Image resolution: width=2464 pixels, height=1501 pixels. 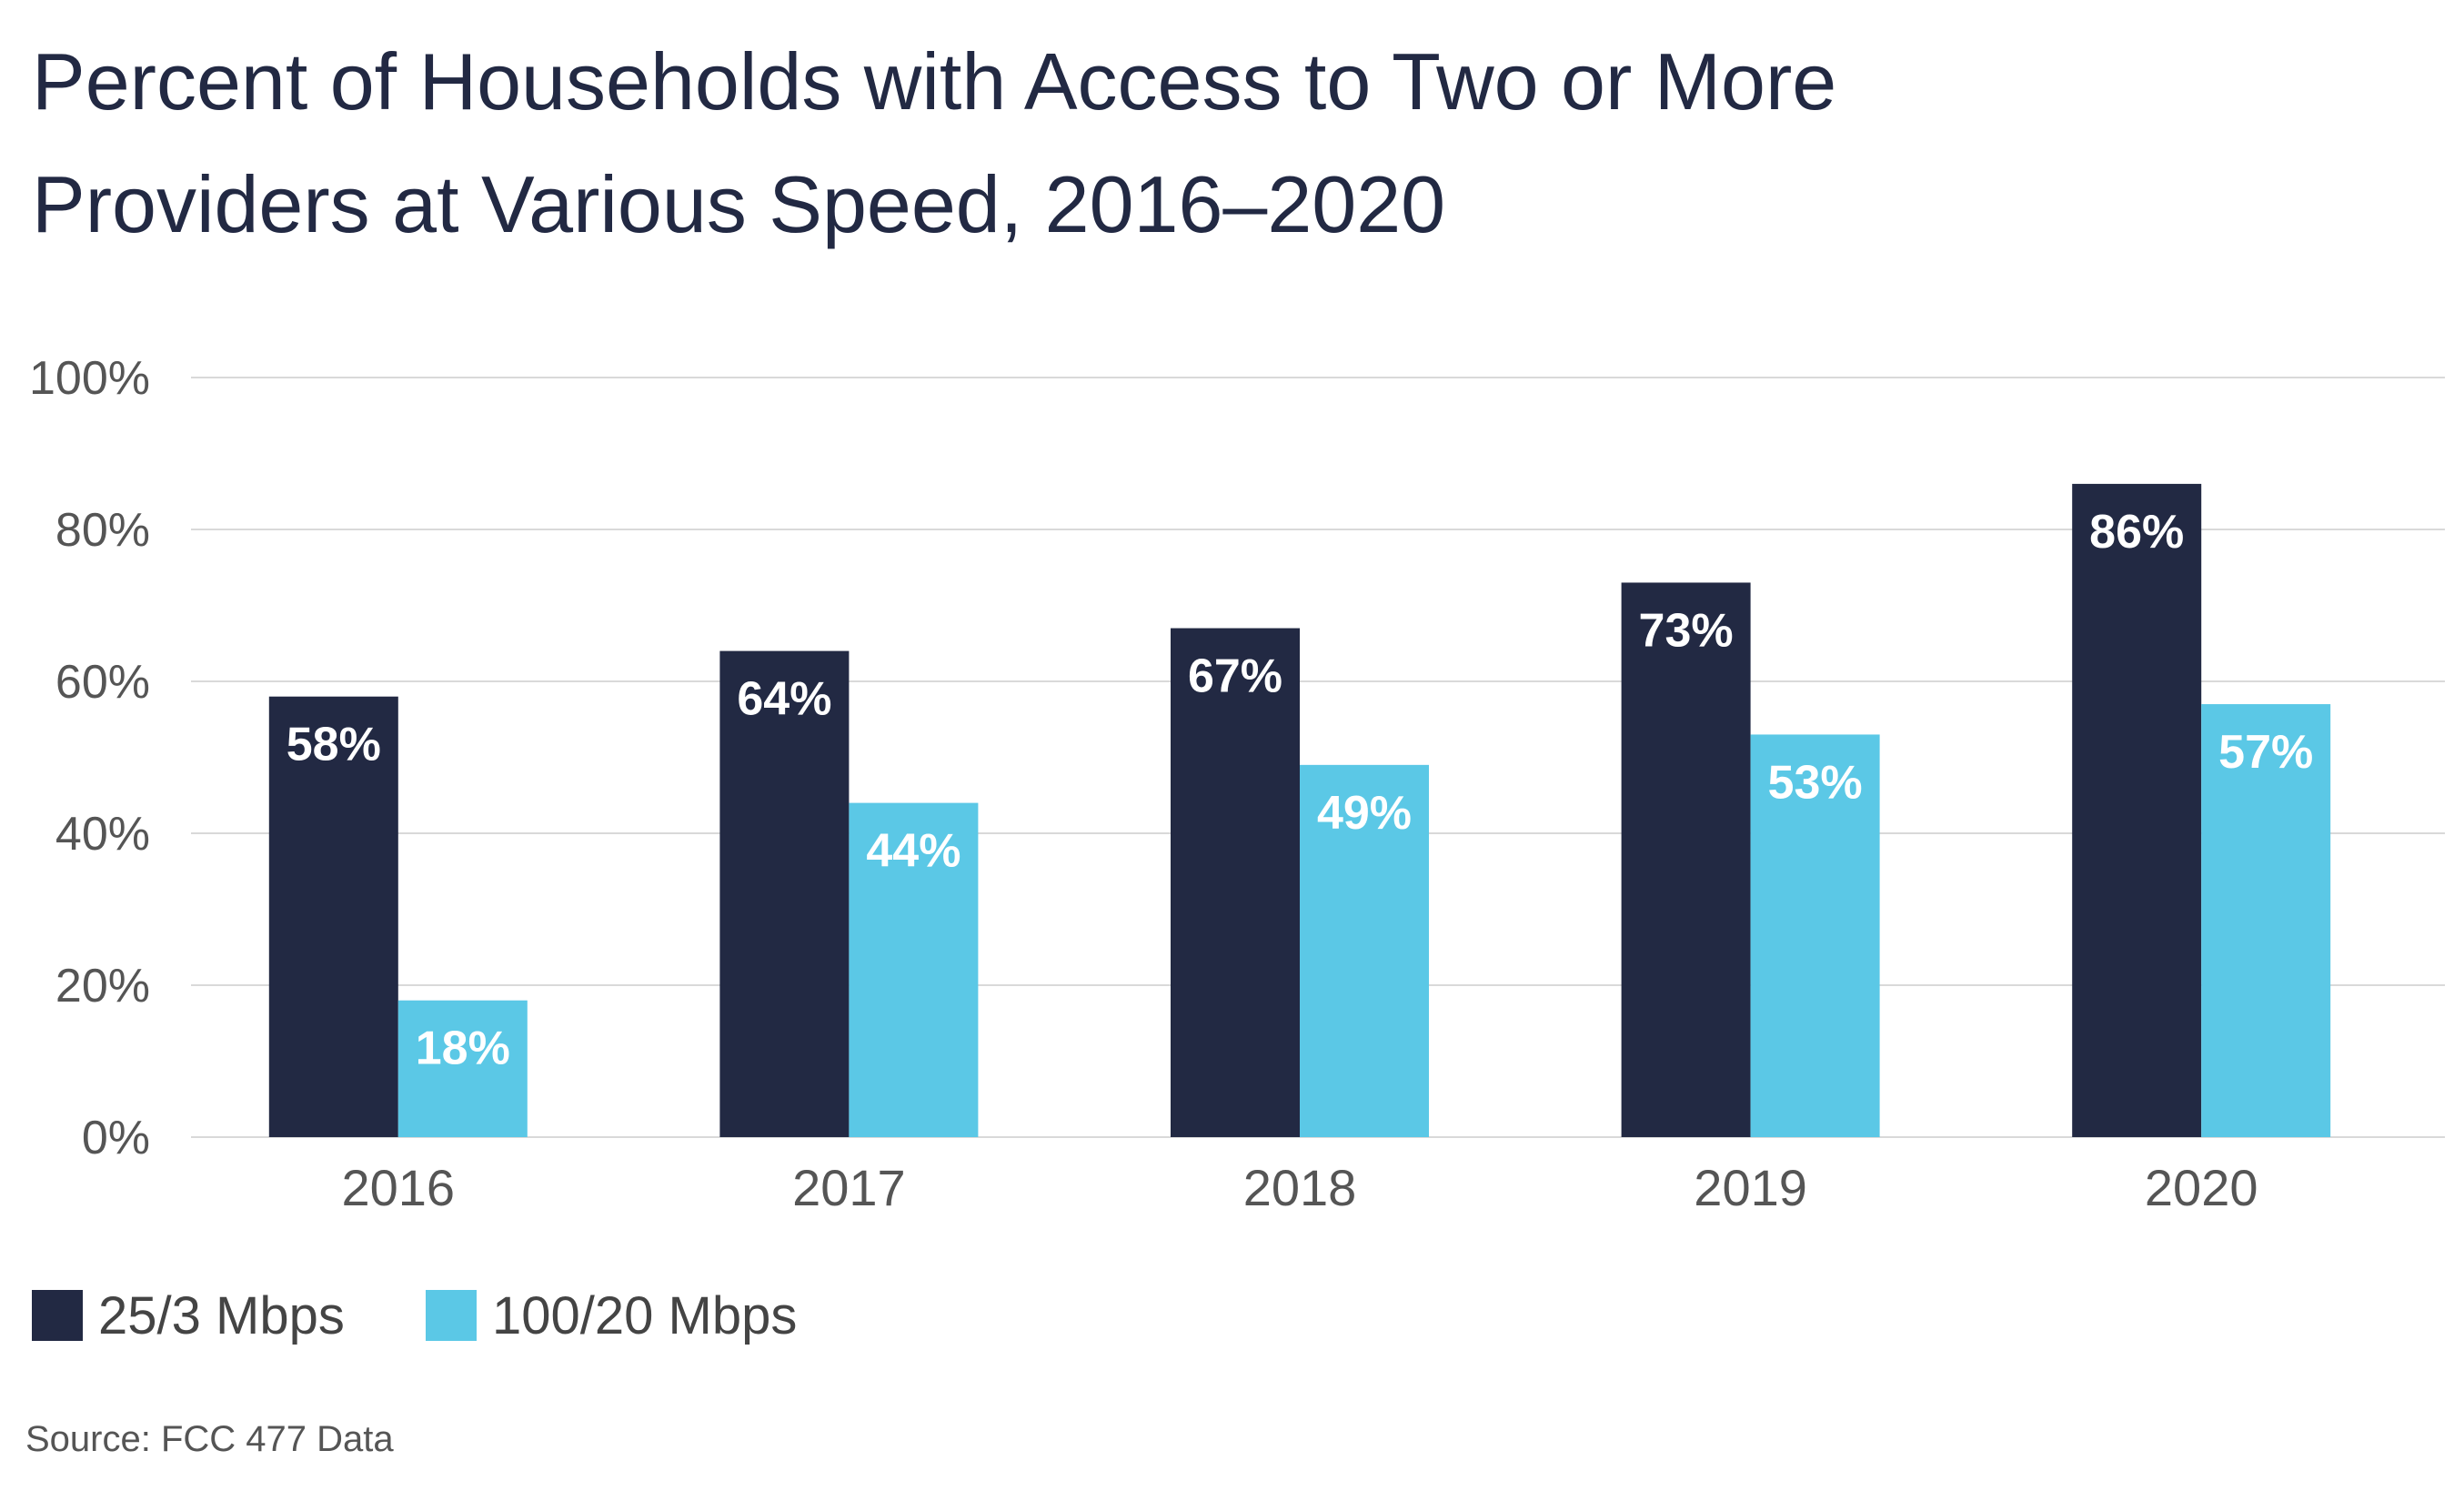 I want to click on y-tick-label: 60%, so click(x=102, y=682).